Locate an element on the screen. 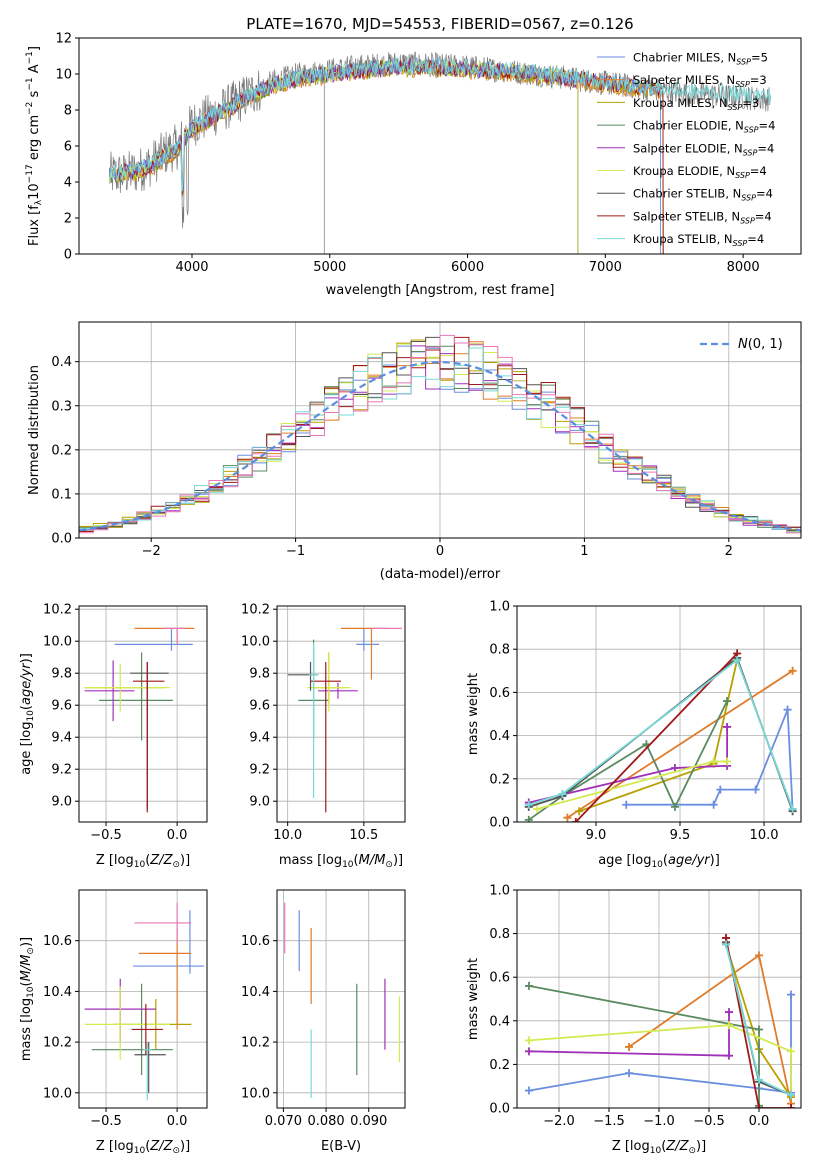 The image size is (819, 1170). label-part: A is located at coordinates (34, 70).